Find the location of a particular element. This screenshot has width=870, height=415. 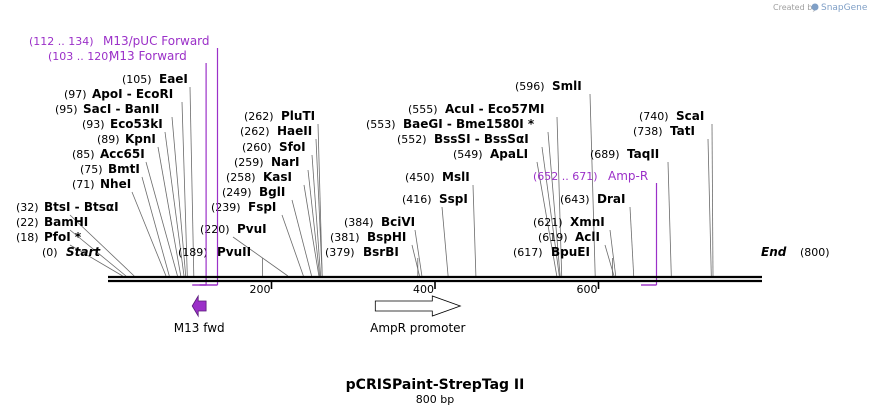

site-name-acli: AclI is located at coordinates (587, 237).